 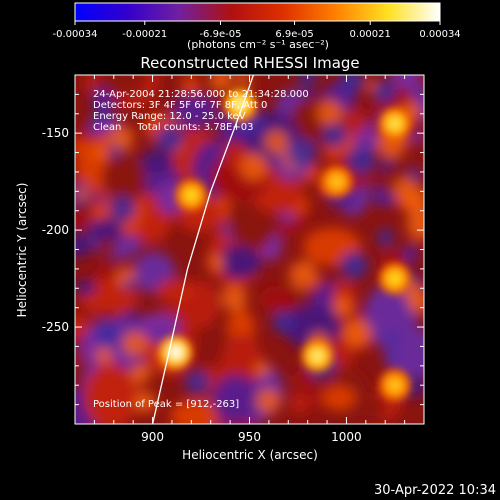 What do you see at coordinates (152, 437) in the screenshot?
I see `x-tick-label: 900` at bounding box center [152, 437].